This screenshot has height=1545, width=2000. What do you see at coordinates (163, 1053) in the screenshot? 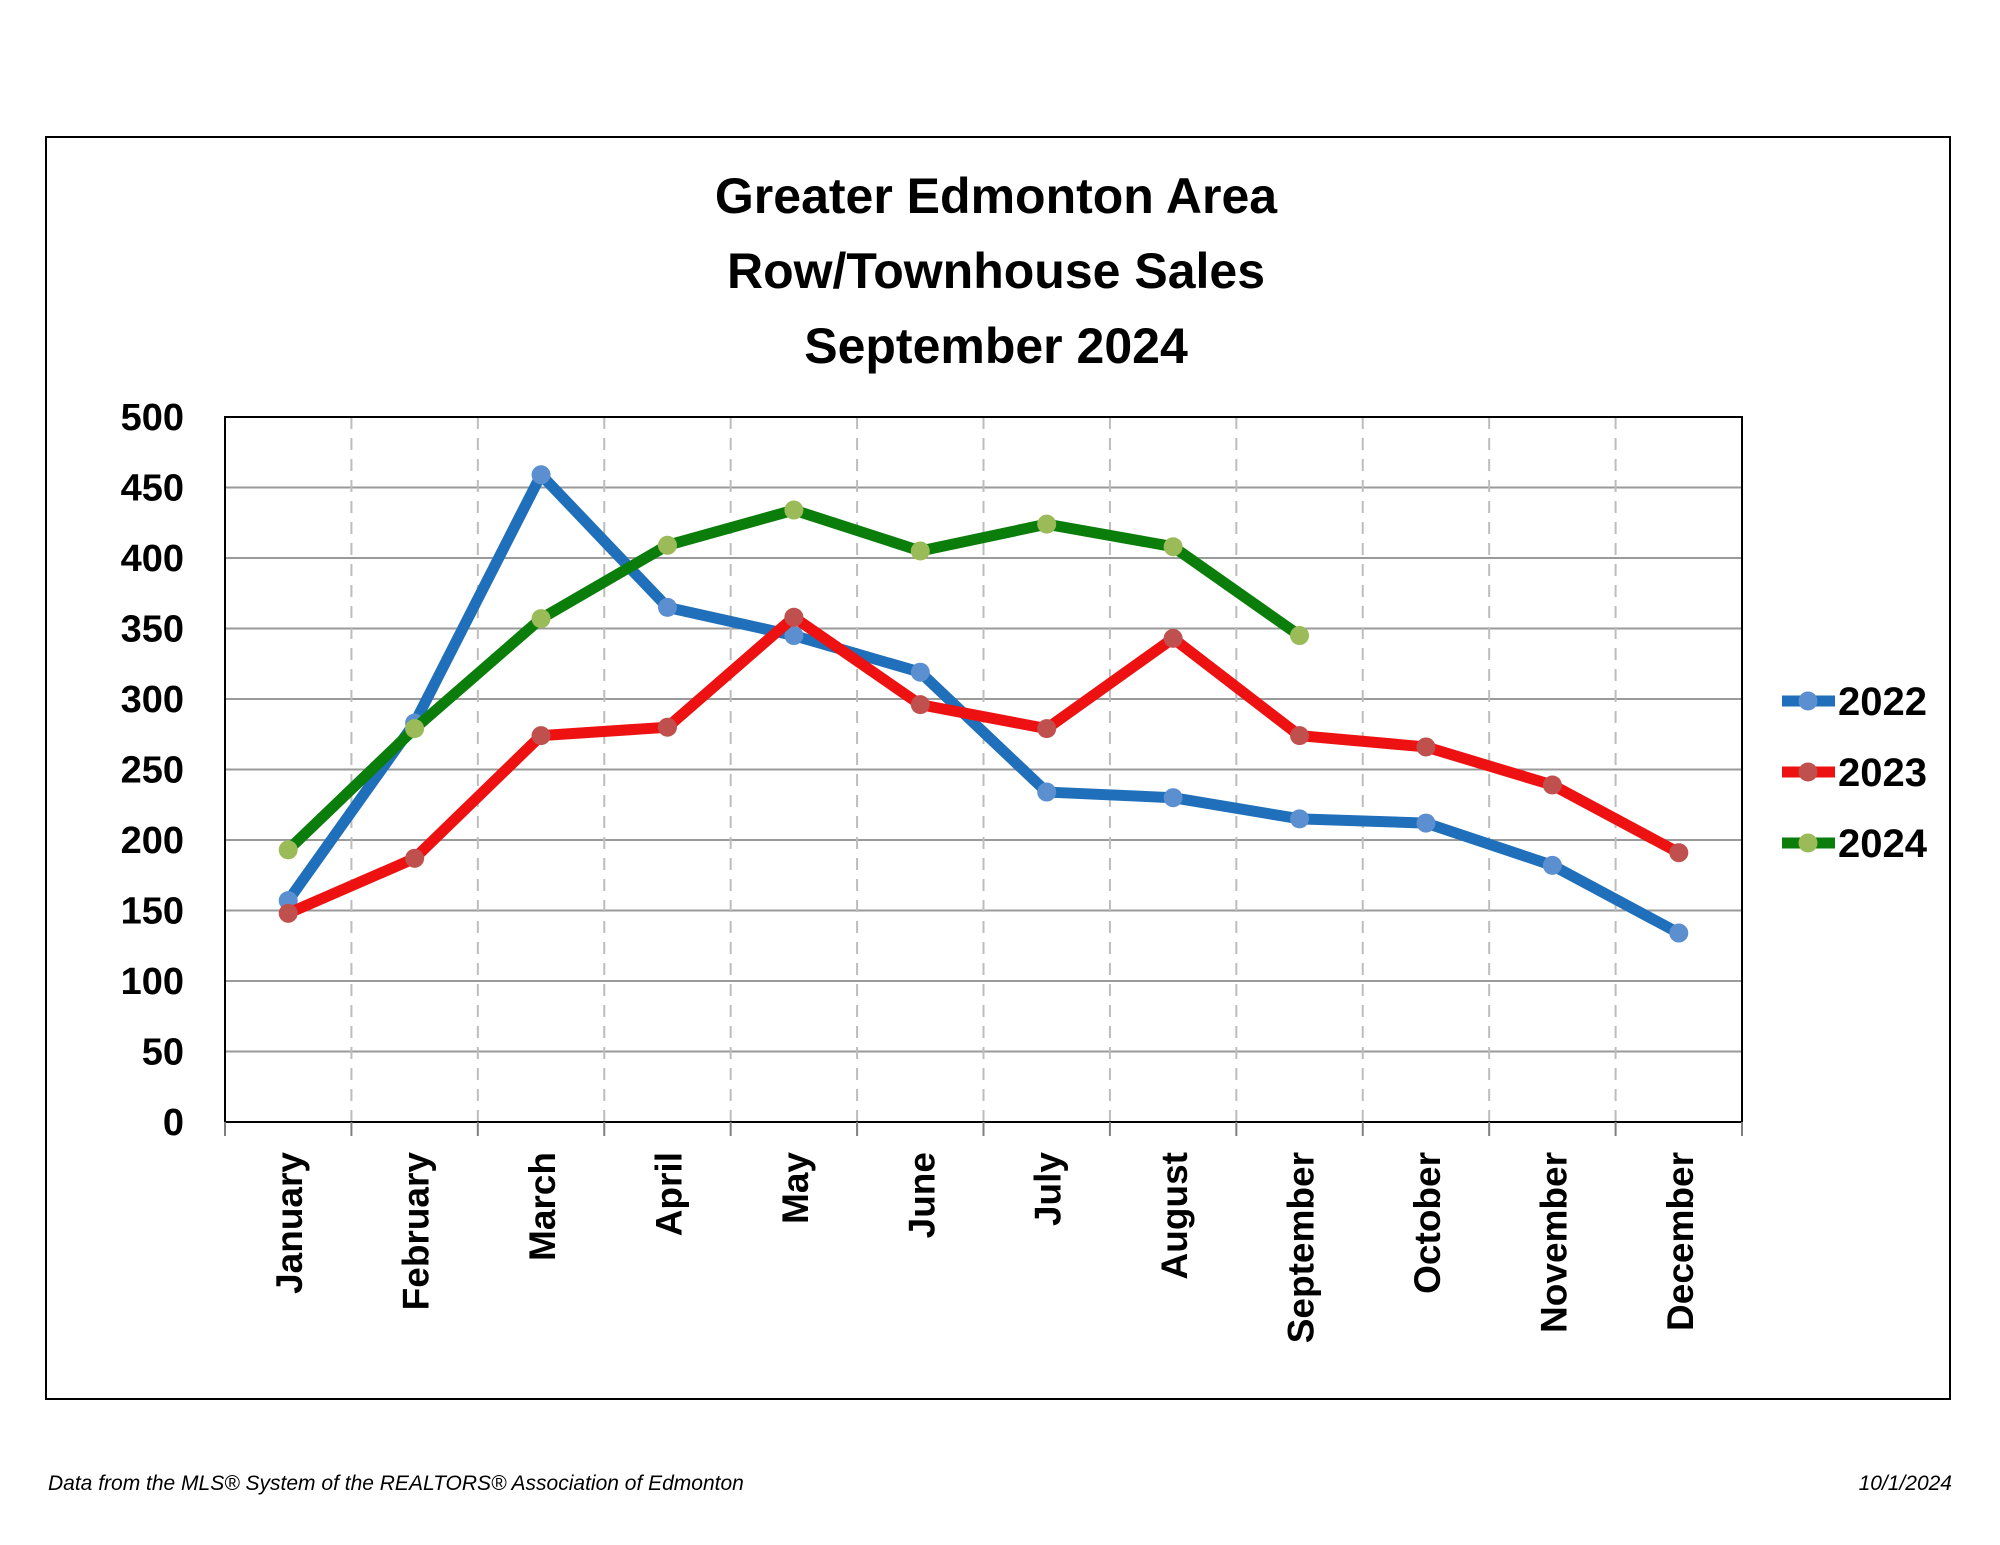
I see `y-tick-label: 50` at bounding box center [163, 1053].